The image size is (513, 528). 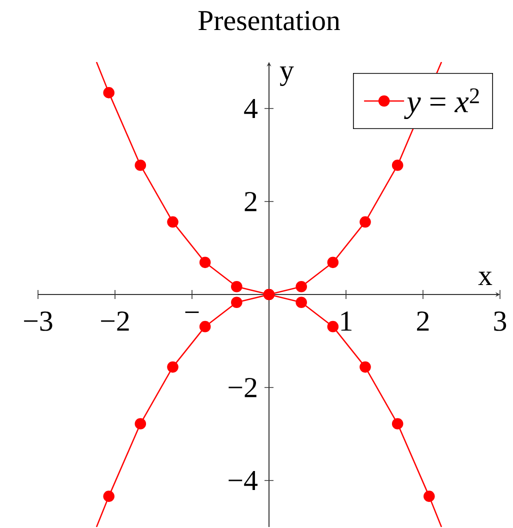 What do you see at coordinates (441, 104) in the screenshot?
I see `legend-label: y = x$^{2}$` at bounding box center [441, 104].